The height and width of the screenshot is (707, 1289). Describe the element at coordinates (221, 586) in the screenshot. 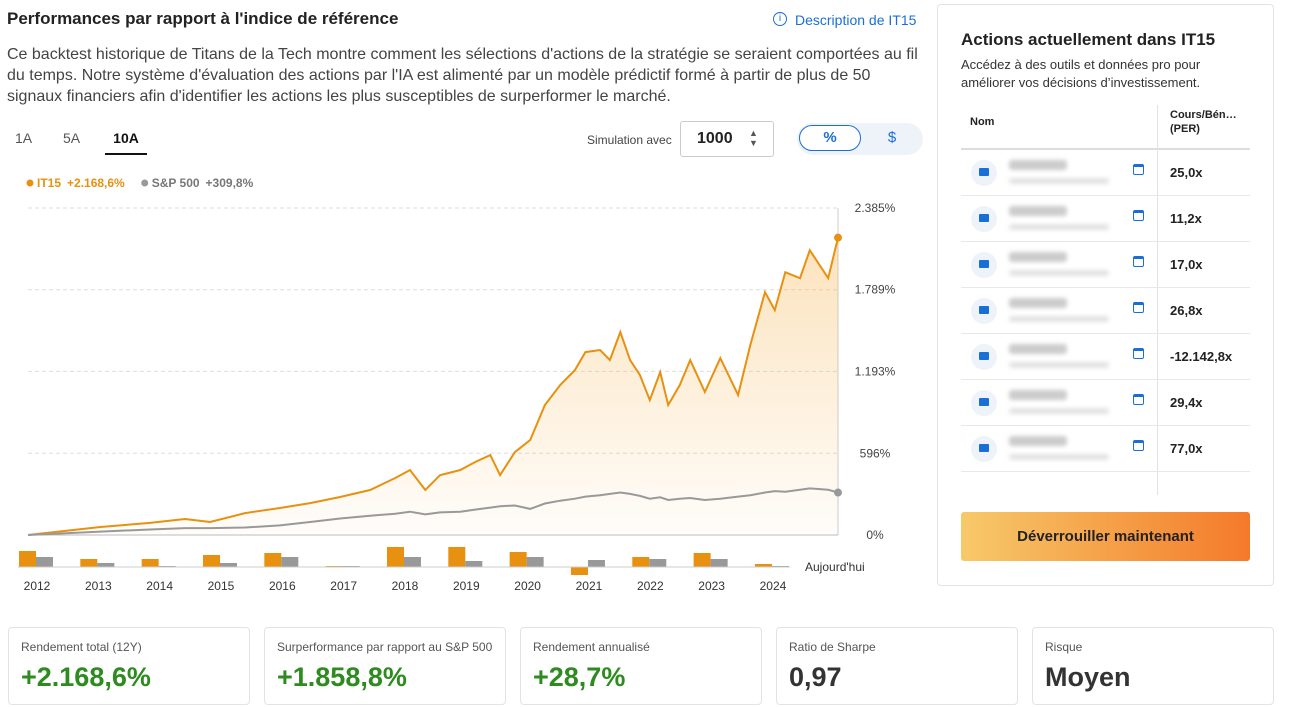

I see `x-tick-label: 2015` at that location.